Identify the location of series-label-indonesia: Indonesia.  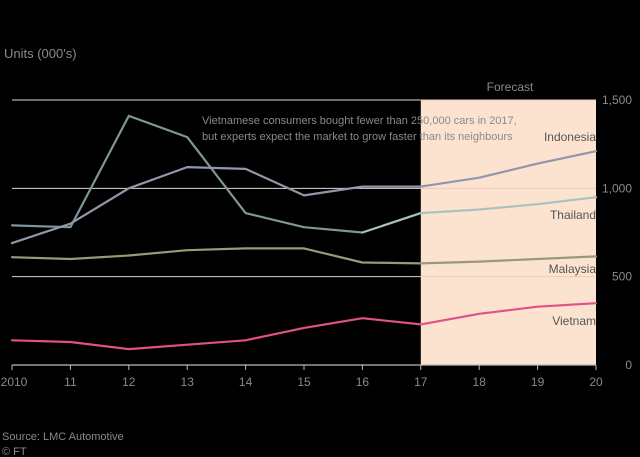
(570, 137).